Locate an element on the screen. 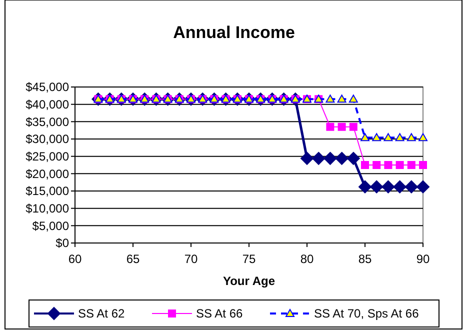 This screenshot has width=468, height=335. y-tick-label: $40,000 is located at coordinates (48, 105).